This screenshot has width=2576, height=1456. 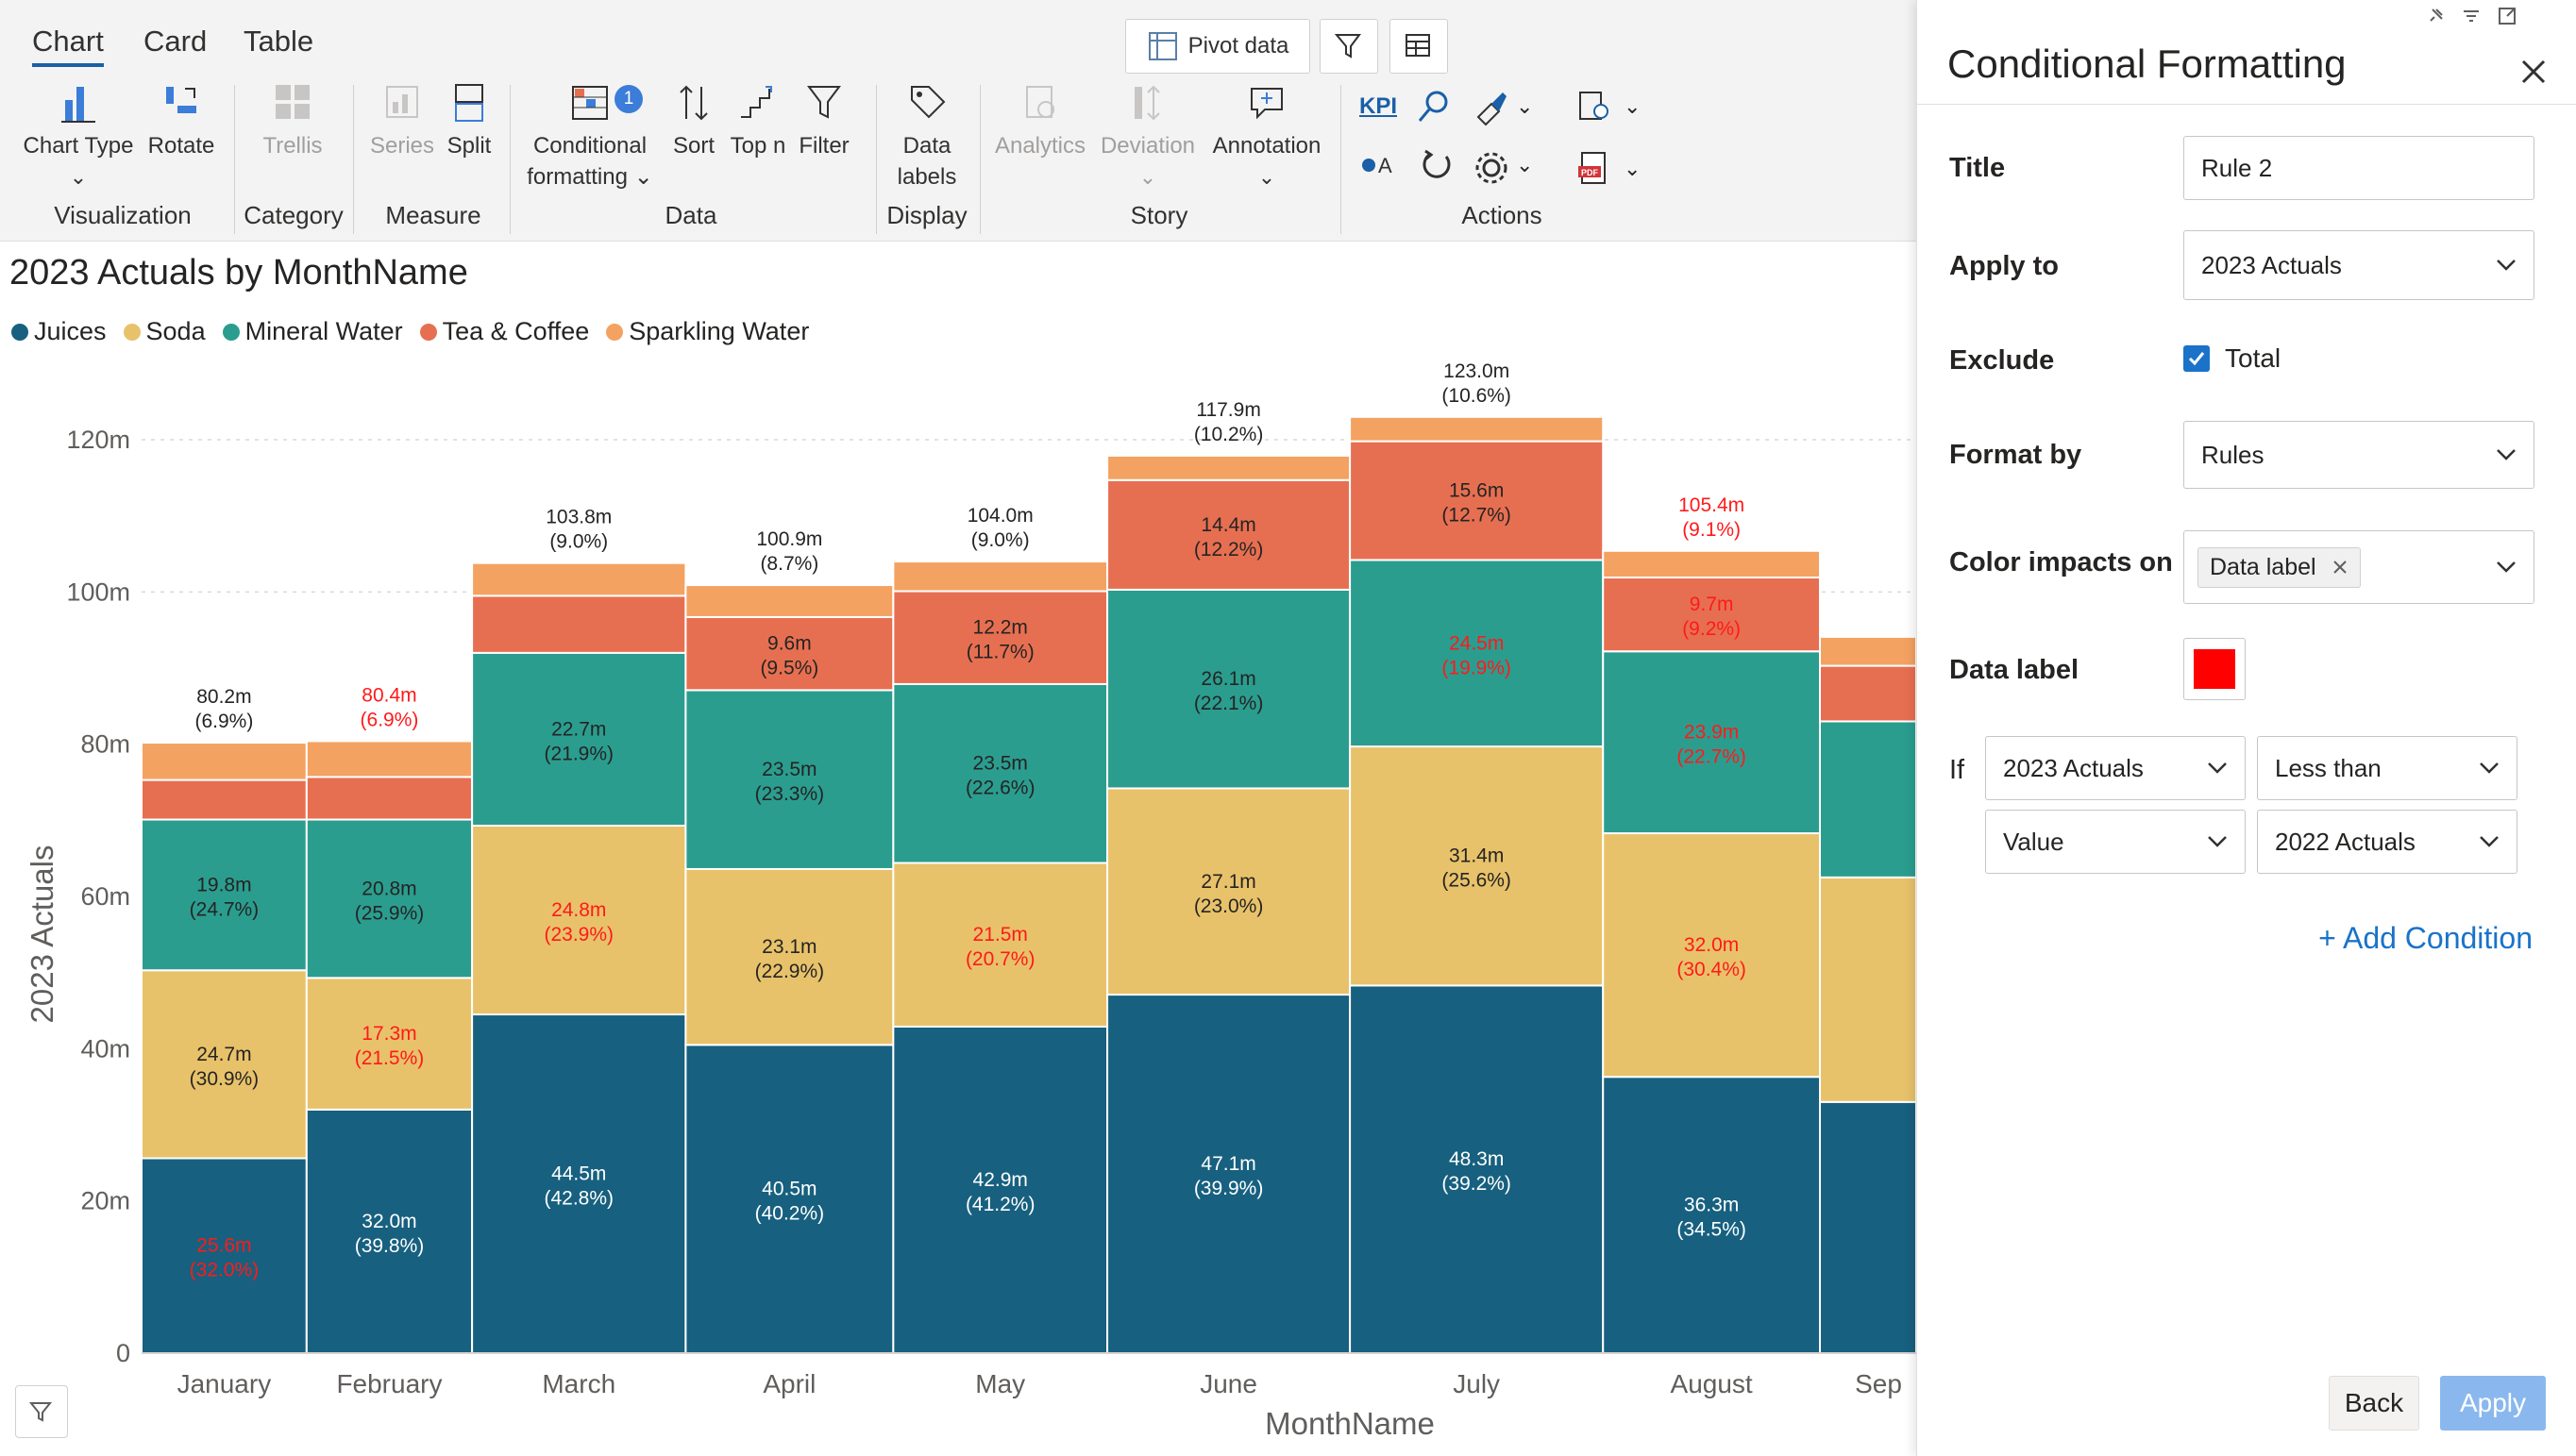 I want to click on color-picker-button, so click(x=2215, y=669).